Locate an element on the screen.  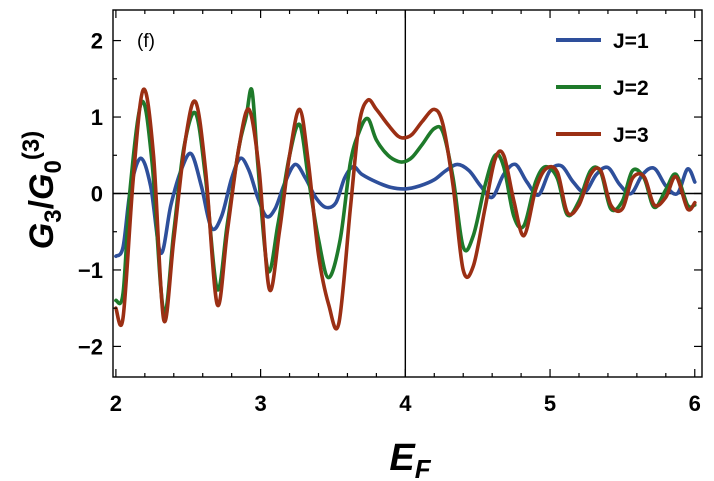
y-axis-label: G3/G0(3) is located at coordinates (42, 190).